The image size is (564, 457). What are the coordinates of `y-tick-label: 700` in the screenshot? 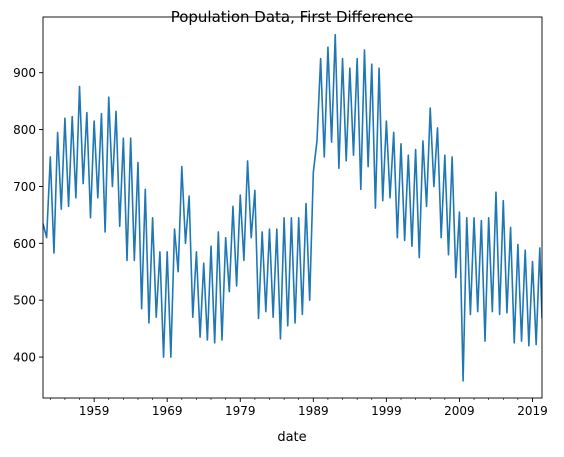 It's located at (24, 187).